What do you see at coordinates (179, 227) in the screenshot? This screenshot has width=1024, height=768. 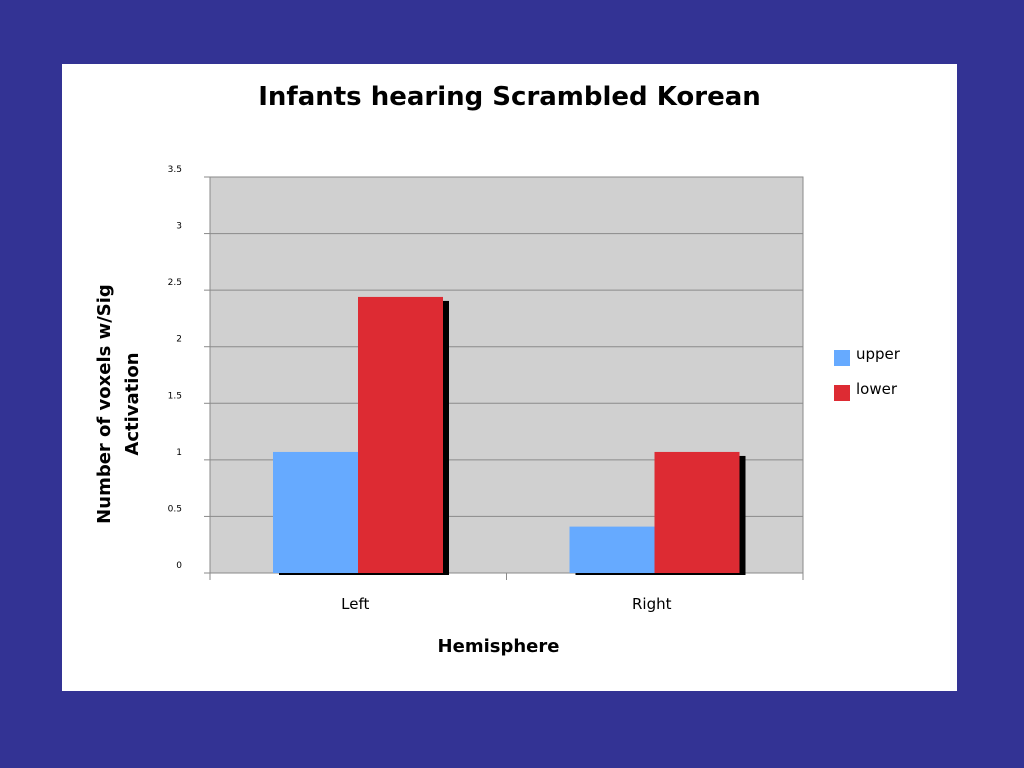 I see `y-tick-label: 3` at bounding box center [179, 227].